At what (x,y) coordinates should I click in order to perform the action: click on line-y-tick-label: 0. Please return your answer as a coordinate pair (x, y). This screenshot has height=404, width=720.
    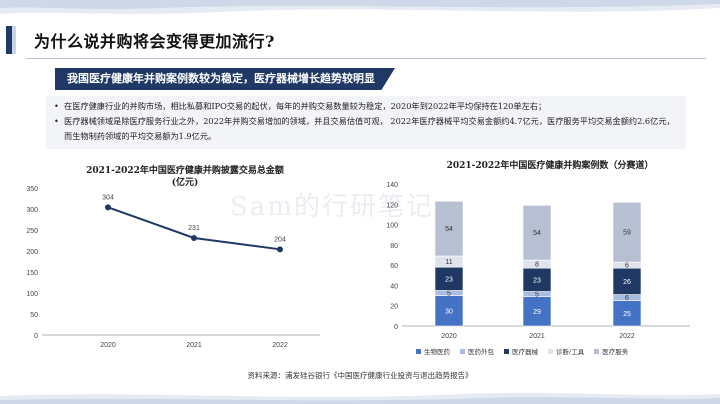
    Looking at the image, I should click on (36, 336).